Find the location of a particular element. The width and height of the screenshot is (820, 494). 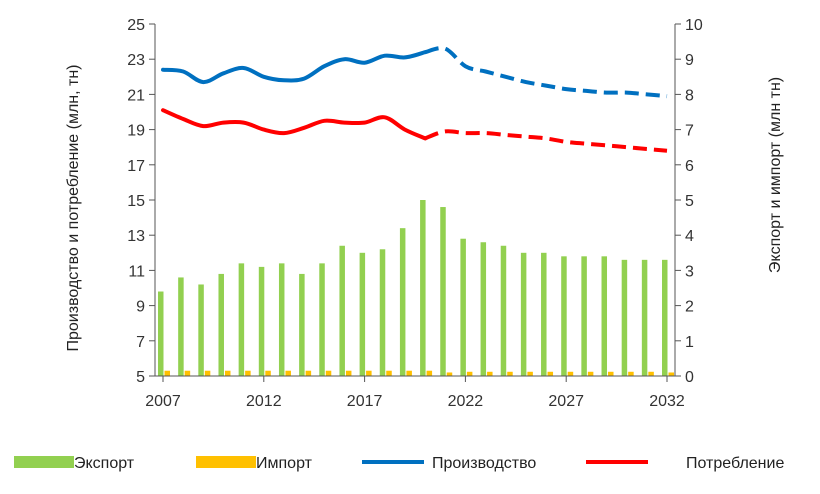

right-tick-label: 9 is located at coordinates (689, 60).